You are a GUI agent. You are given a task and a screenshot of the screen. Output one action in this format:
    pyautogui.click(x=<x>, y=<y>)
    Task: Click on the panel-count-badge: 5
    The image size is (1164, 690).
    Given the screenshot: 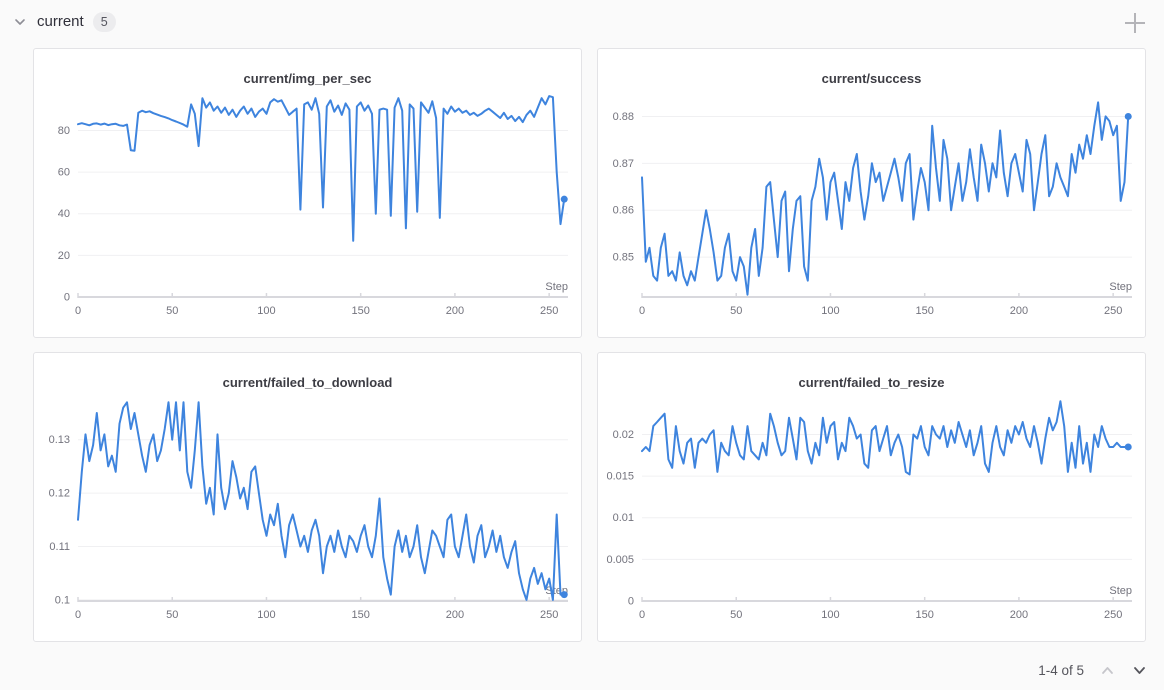 What is the action you would take?
    pyautogui.click(x=104, y=22)
    